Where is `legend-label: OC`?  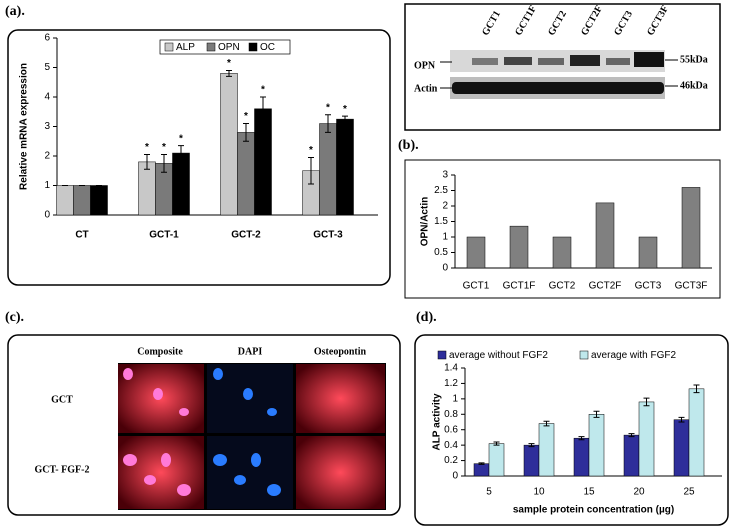
legend-label: OC is located at coordinates (267, 47).